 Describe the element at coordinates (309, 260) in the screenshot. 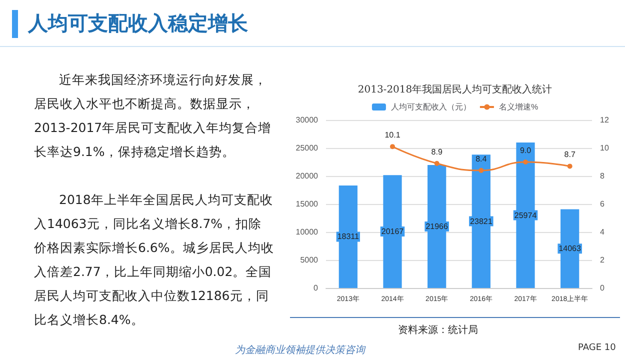

I see `y-tick-label: 5000` at that location.